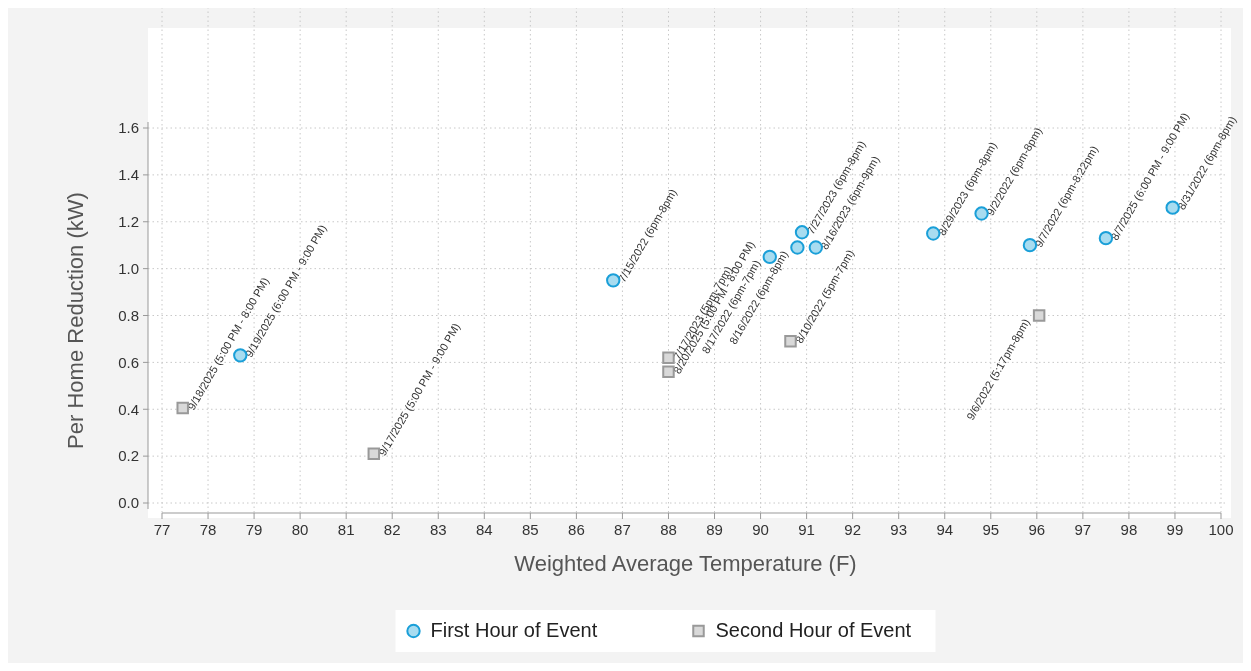 The height and width of the screenshot is (671, 1251). I want to click on x-tick-label: 95, so click(991, 529).